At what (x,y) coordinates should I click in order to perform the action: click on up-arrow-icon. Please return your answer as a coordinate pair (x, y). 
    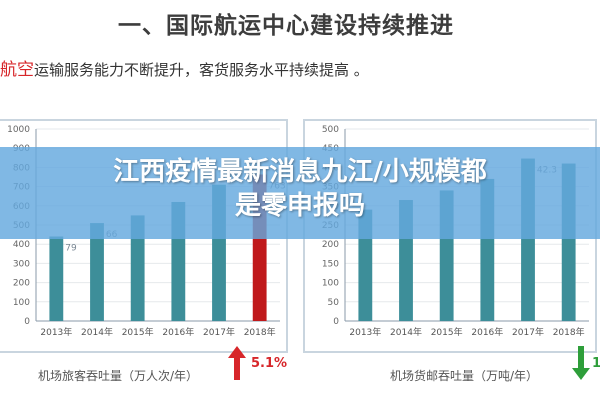
    Looking at the image, I should click on (237, 363).